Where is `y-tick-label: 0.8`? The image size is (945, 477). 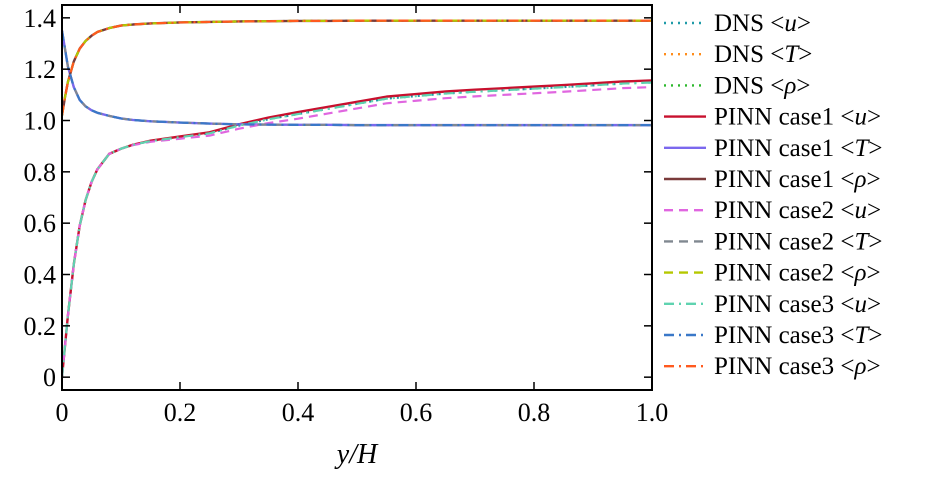 y-tick-label: 0.8 is located at coordinates (40, 172).